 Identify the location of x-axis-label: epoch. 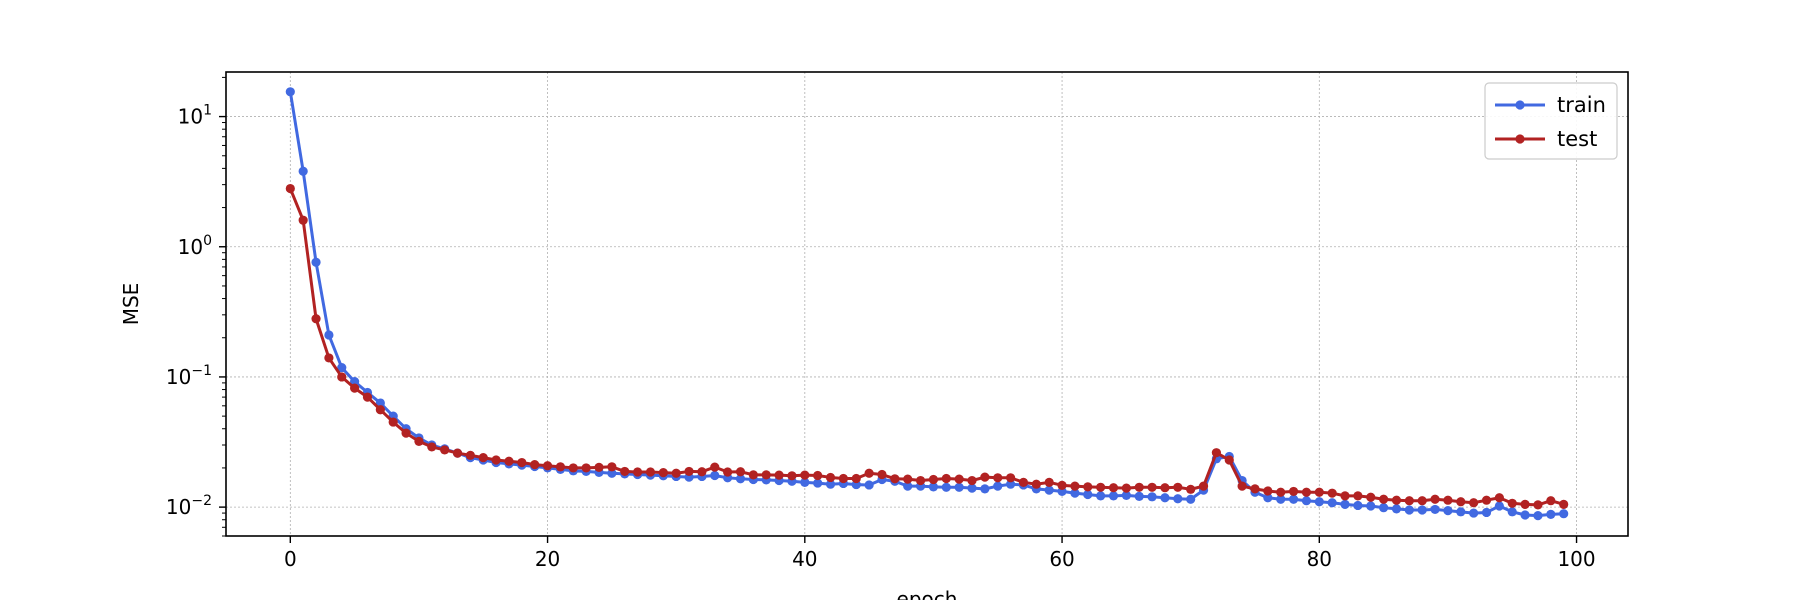
(927, 593).